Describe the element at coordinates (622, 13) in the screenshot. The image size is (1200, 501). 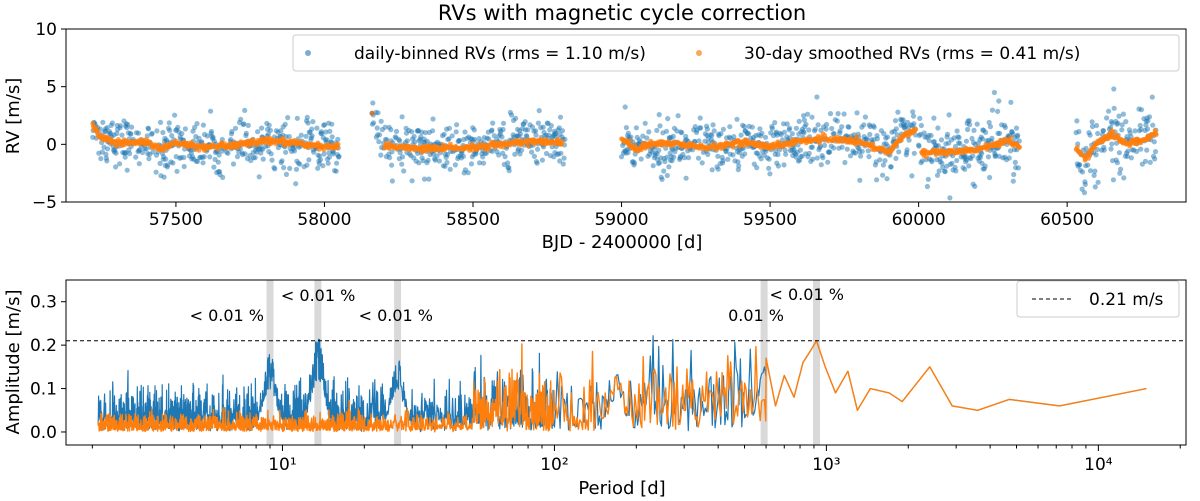
I see `top-chart-title: RVs with magnetic cycle correction` at that location.